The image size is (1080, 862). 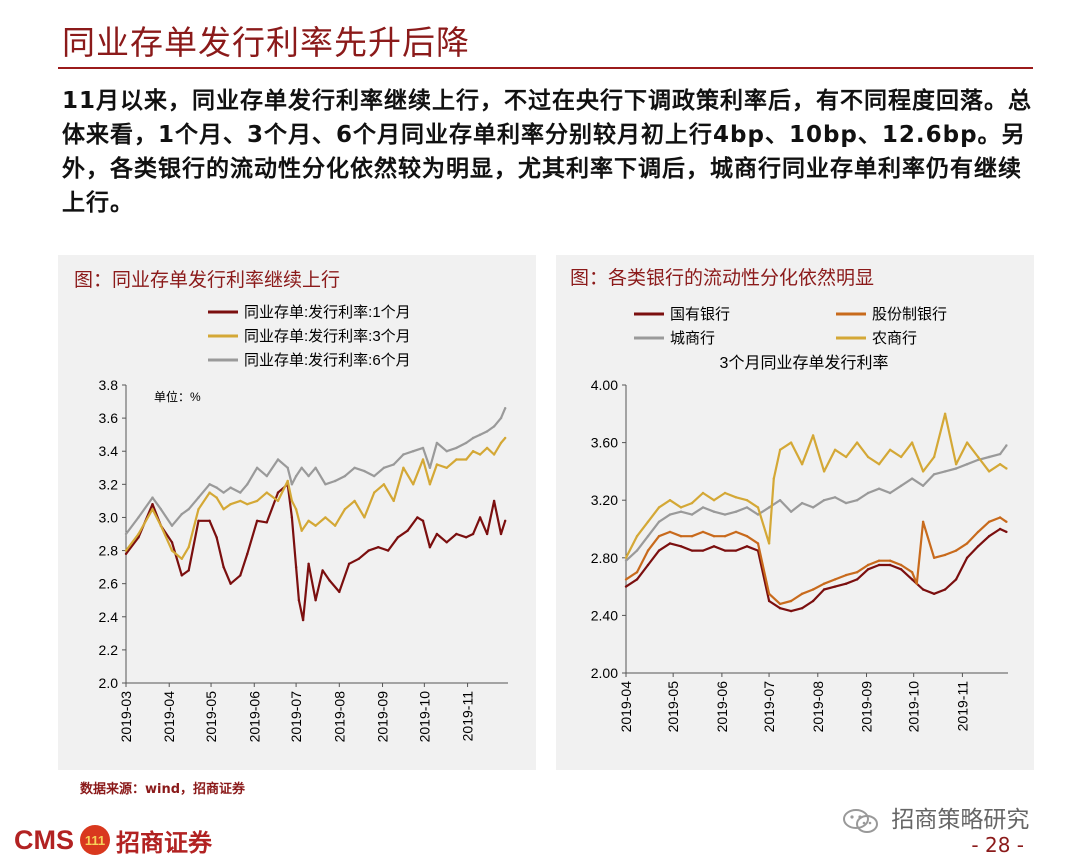 I want to click on x-tick-label: 2019-06, so click(x=722, y=707).